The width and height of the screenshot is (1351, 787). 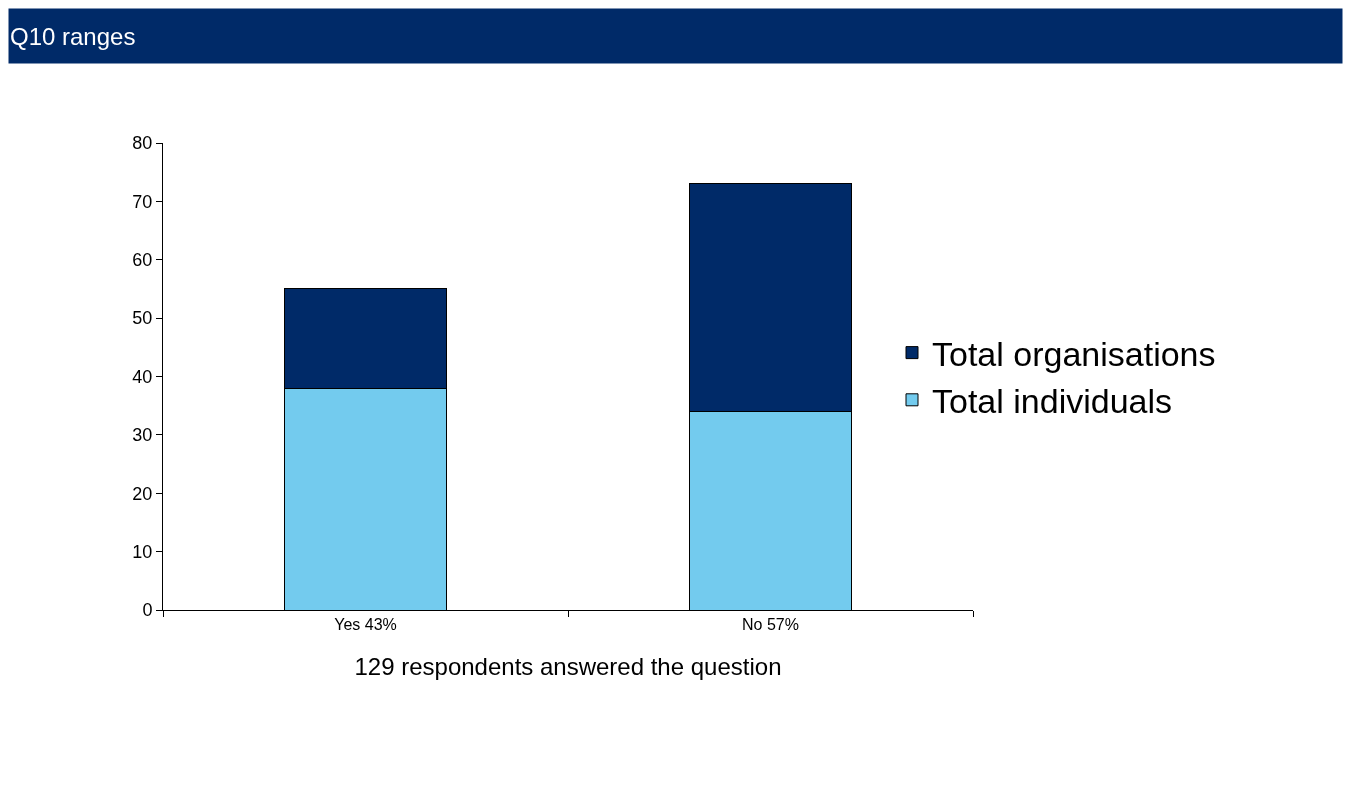 What do you see at coordinates (142, 201) in the screenshot?
I see `y-tick-label: 70` at bounding box center [142, 201].